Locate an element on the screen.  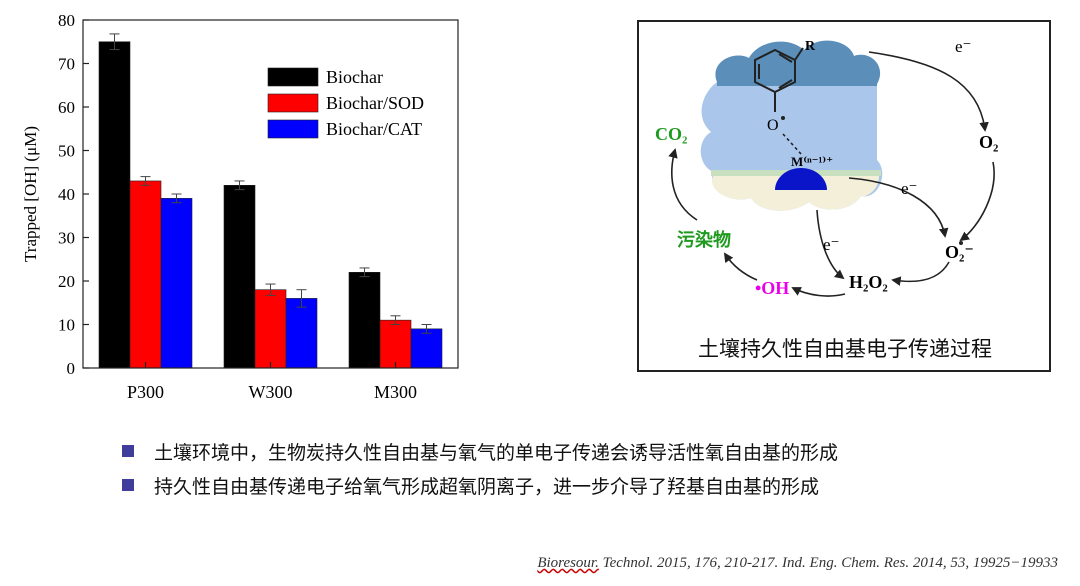
chart-legend: Biochar Biochar/SOD Biochar/CAT is located at coordinates (345, 103).